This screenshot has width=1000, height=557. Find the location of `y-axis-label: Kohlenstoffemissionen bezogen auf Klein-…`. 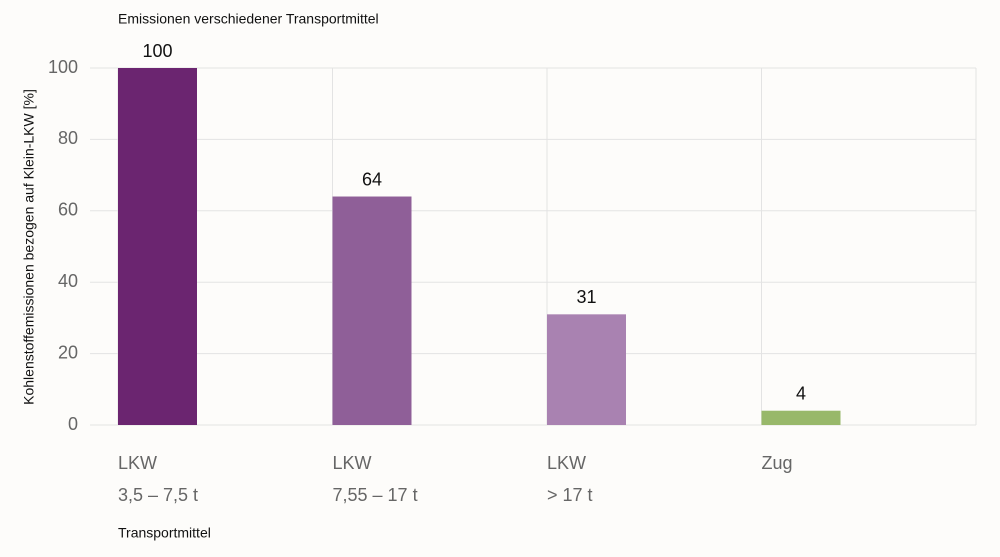

y-axis-label: Kohlenstoffemissionen bezogen auf Klein-… is located at coordinates (29, 247).